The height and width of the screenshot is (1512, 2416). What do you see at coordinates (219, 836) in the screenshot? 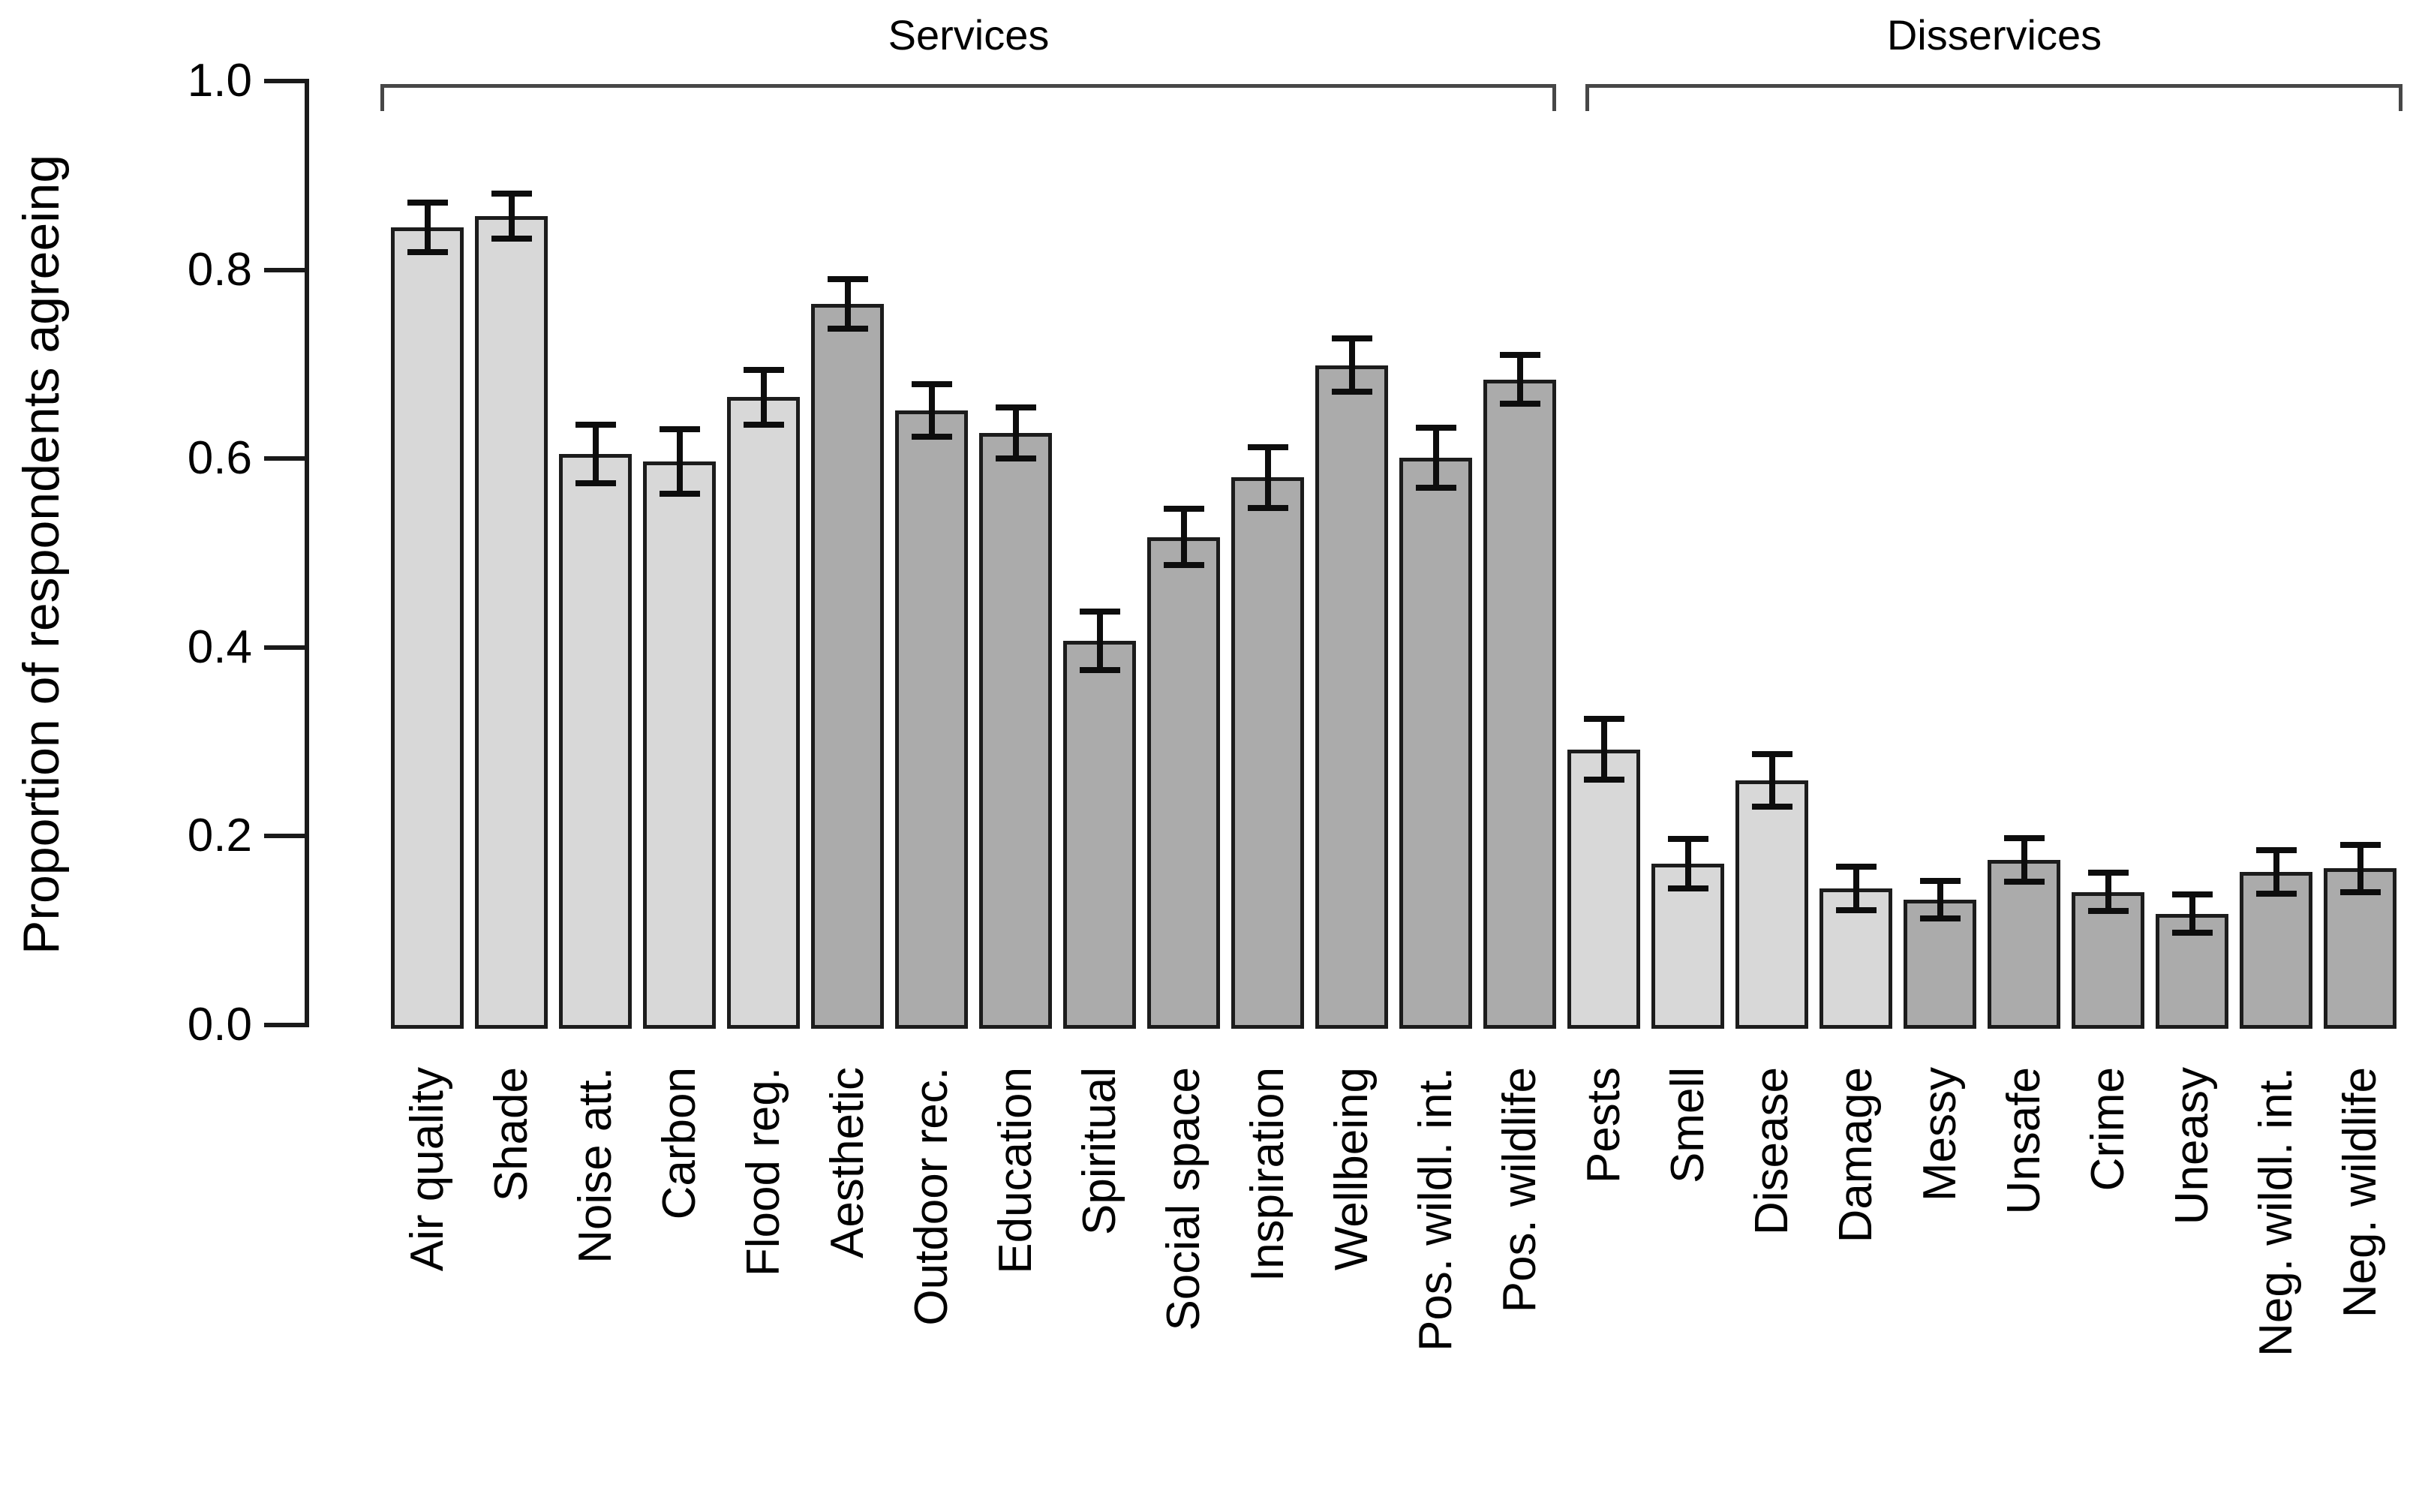
I see `y-tick-label: 0.2` at bounding box center [219, 836].